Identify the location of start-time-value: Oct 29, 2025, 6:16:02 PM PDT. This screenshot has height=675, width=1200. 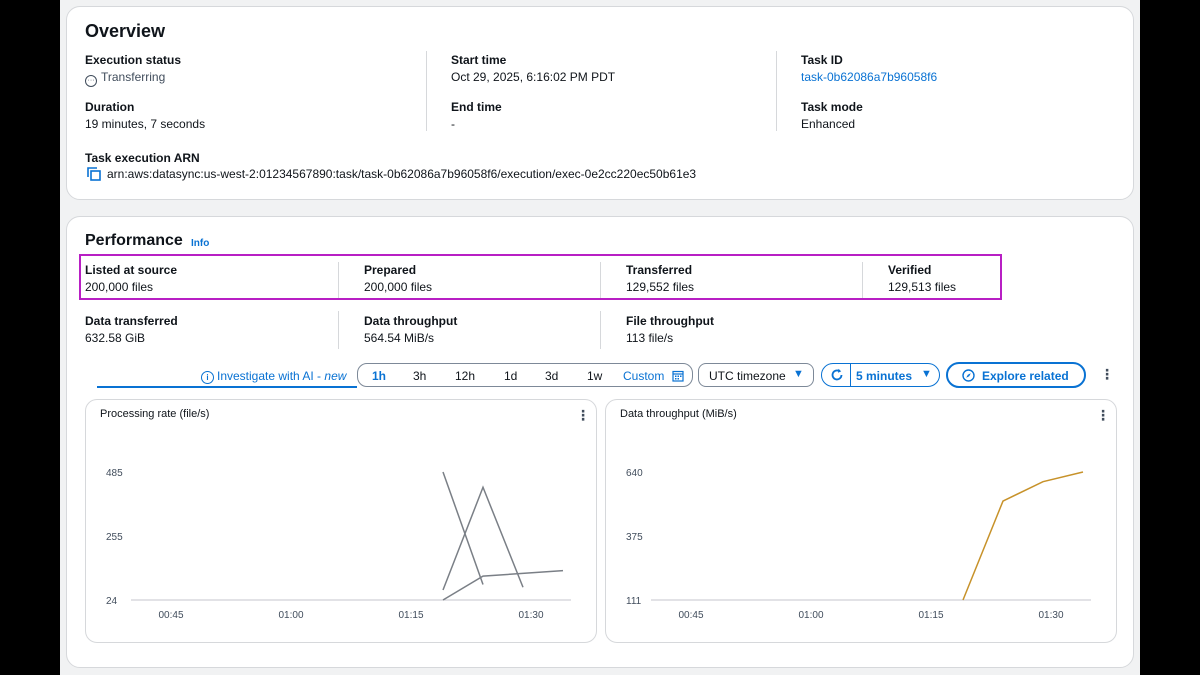
(533, 77).